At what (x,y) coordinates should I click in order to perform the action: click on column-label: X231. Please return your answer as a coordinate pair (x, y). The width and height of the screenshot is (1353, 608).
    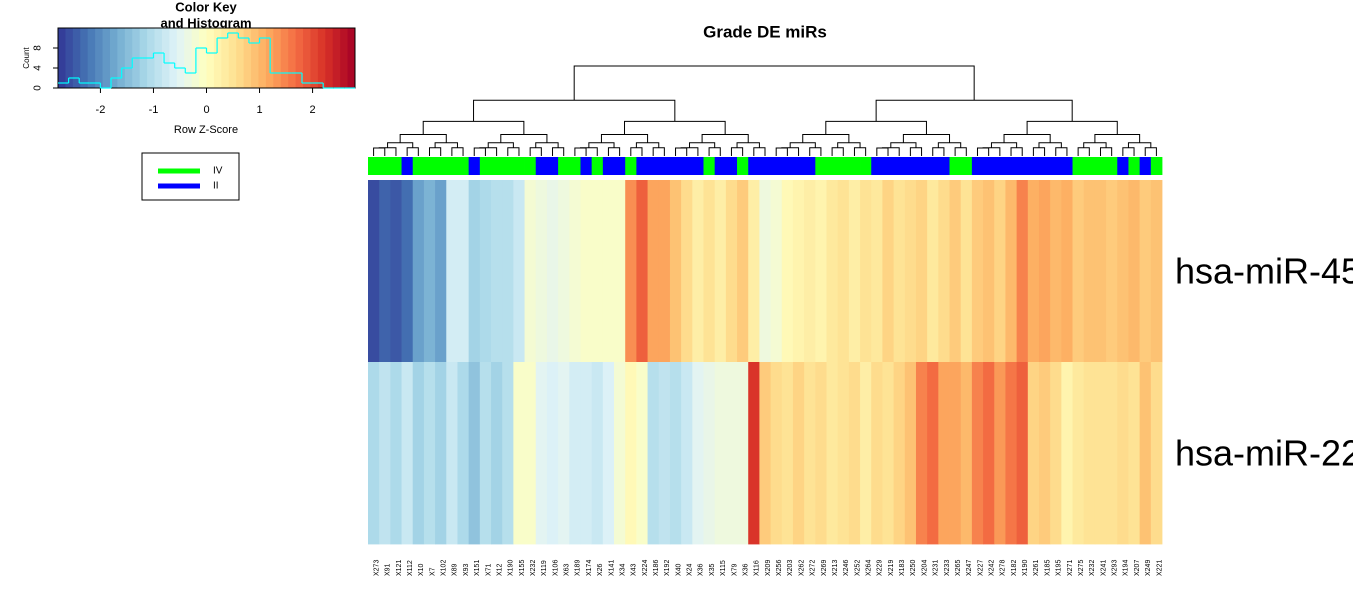
    Looking at the image, I should click on (936, 568).